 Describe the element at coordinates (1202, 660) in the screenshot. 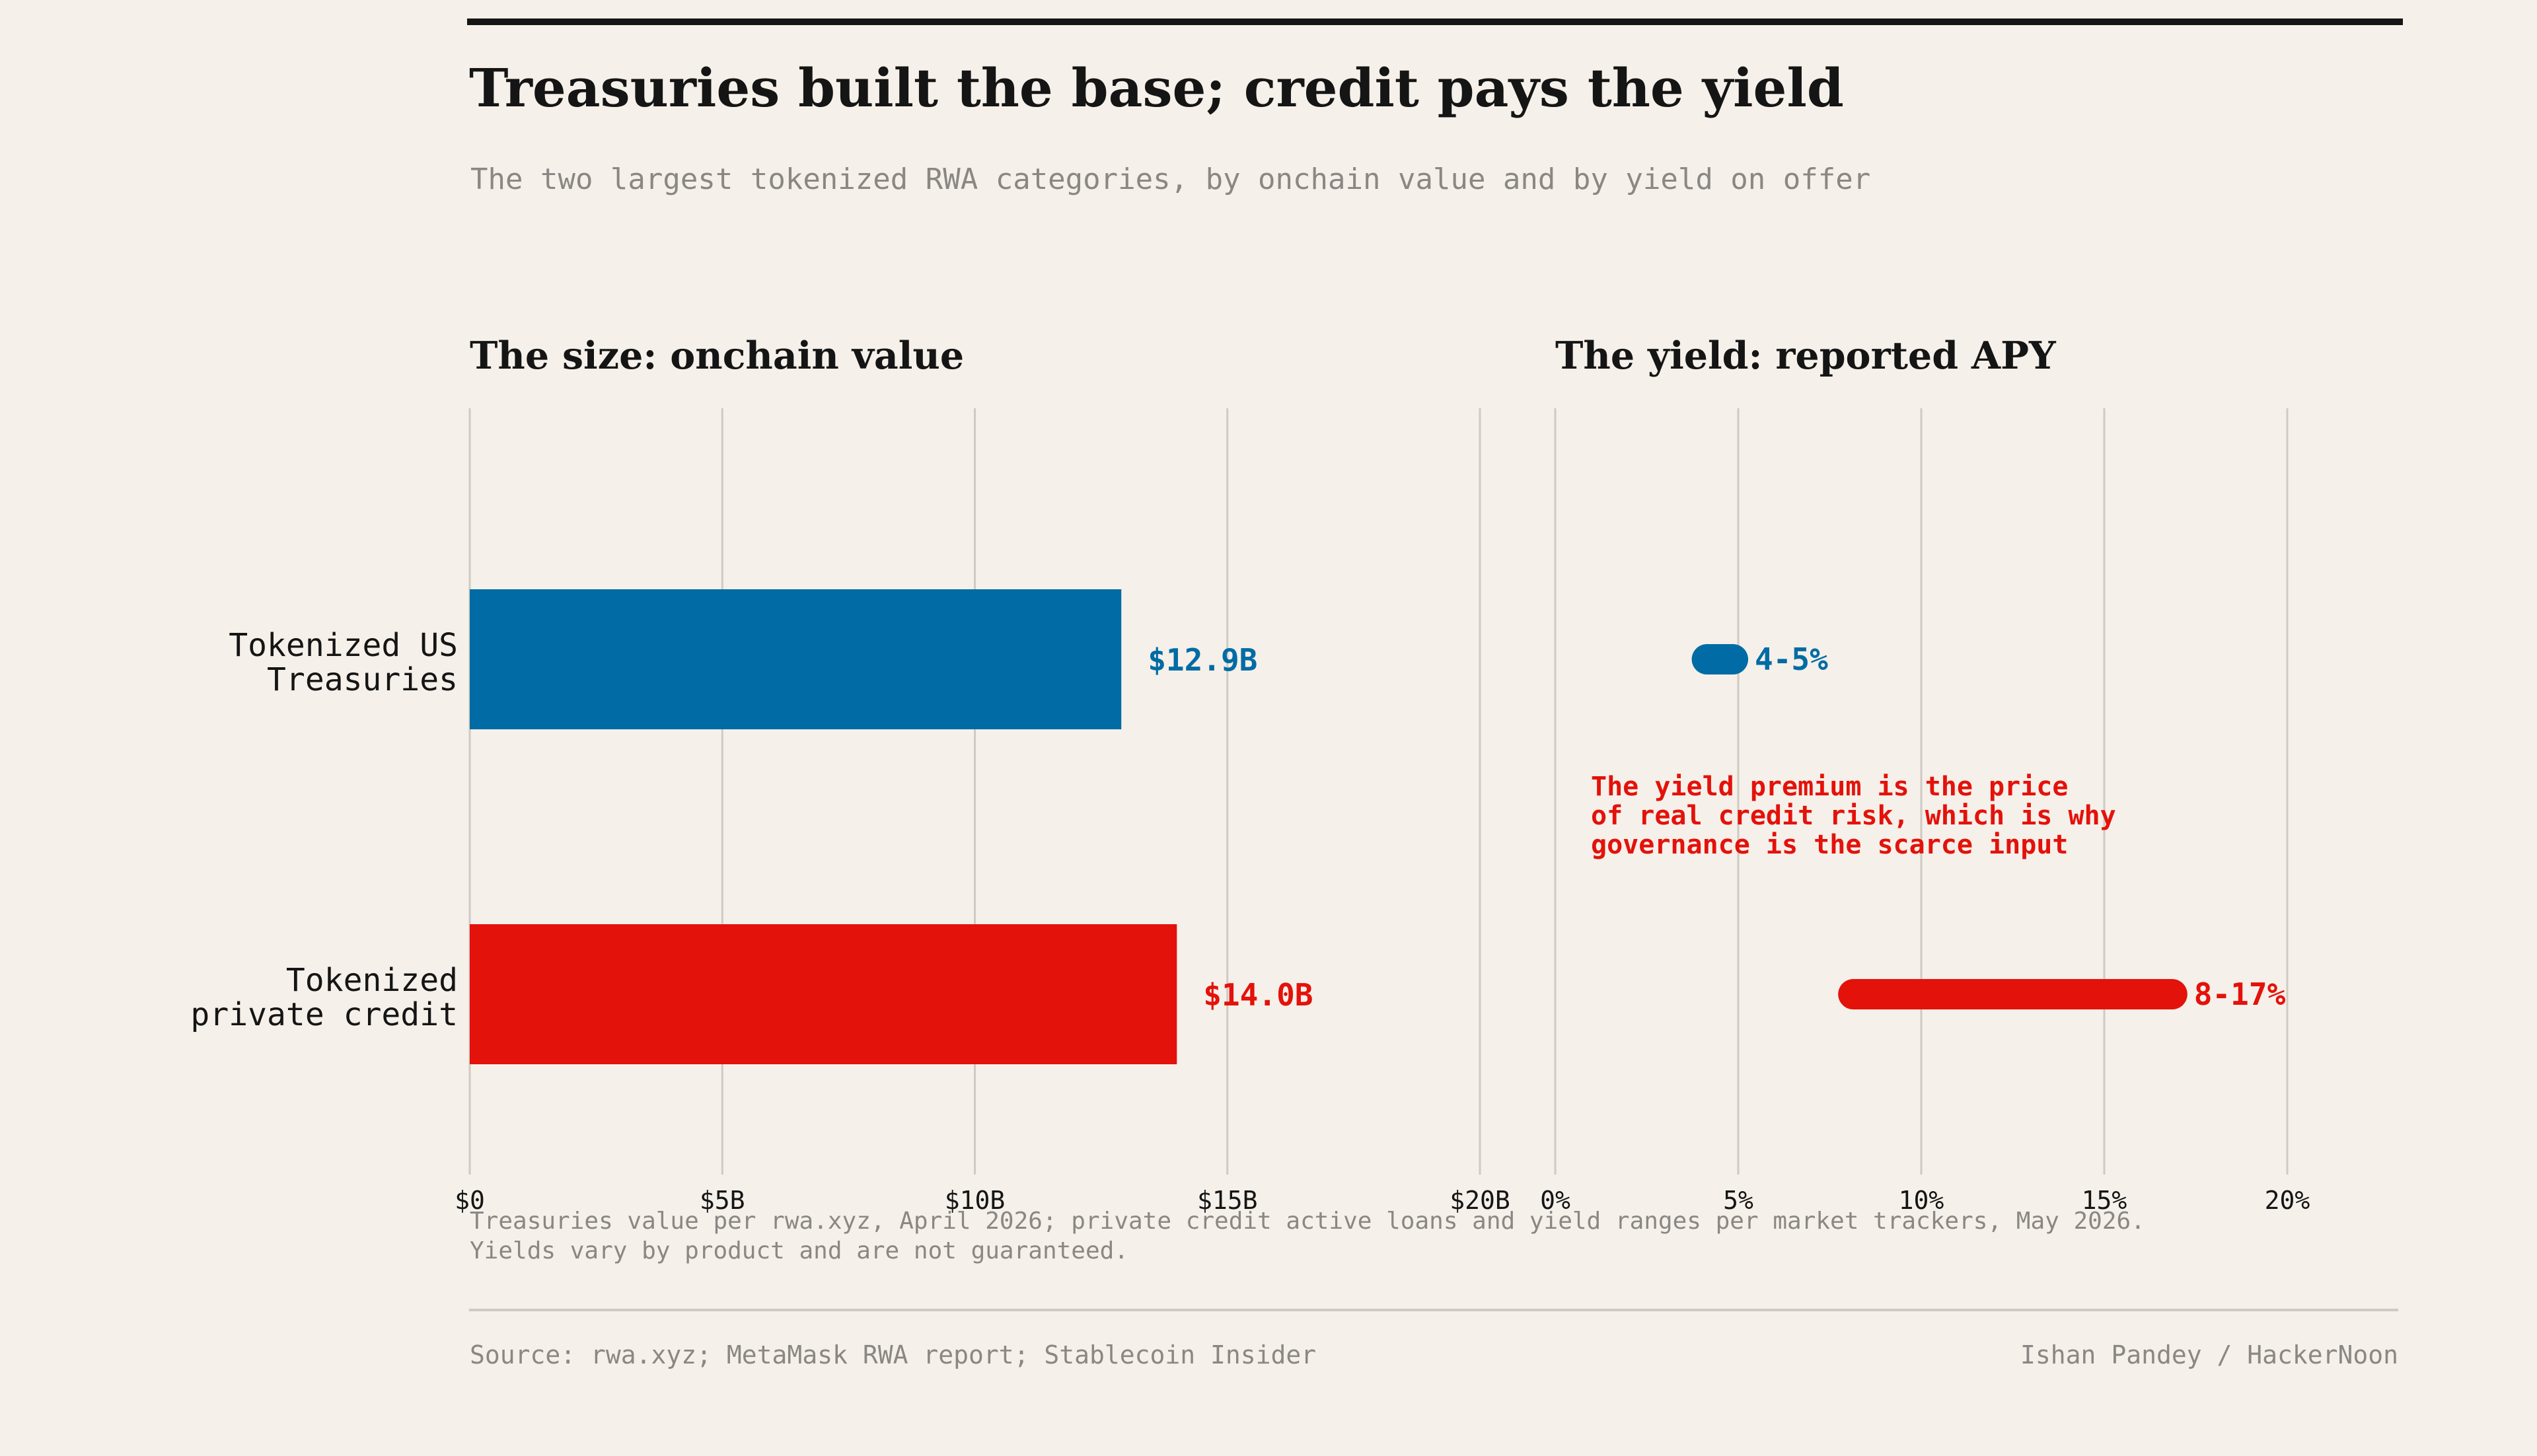

I see `size-value-label: $12.9B` at that location.